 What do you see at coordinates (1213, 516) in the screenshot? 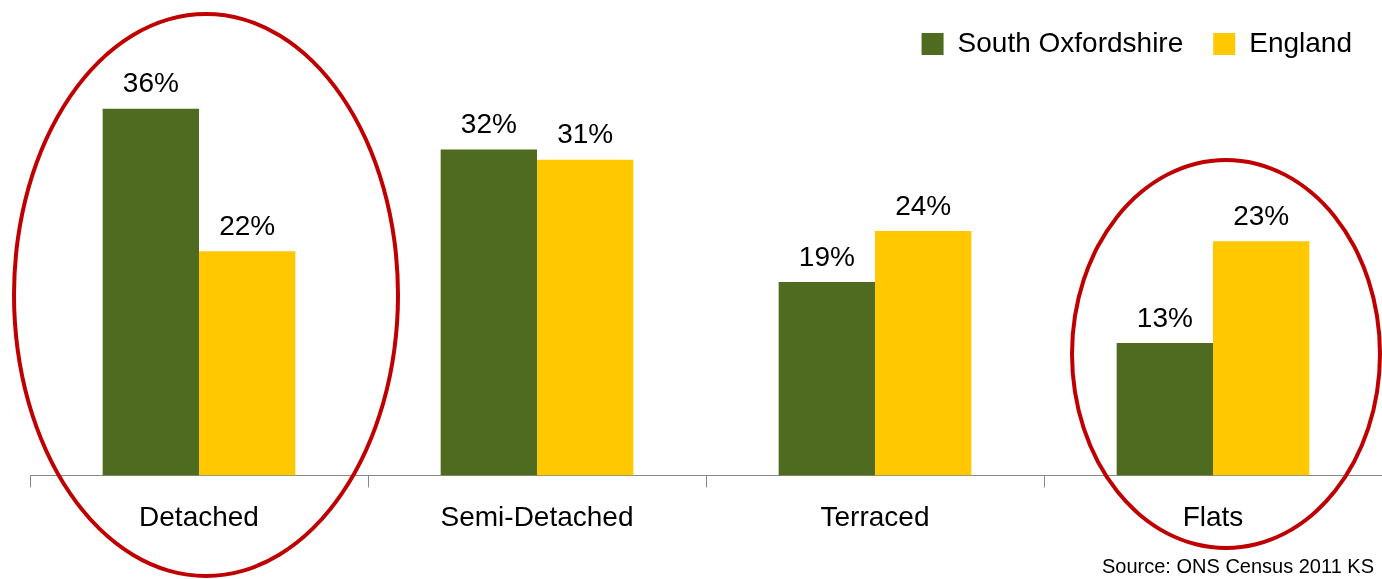
I see `x-tick-label: Flats` at bounding box center [1213, 516].